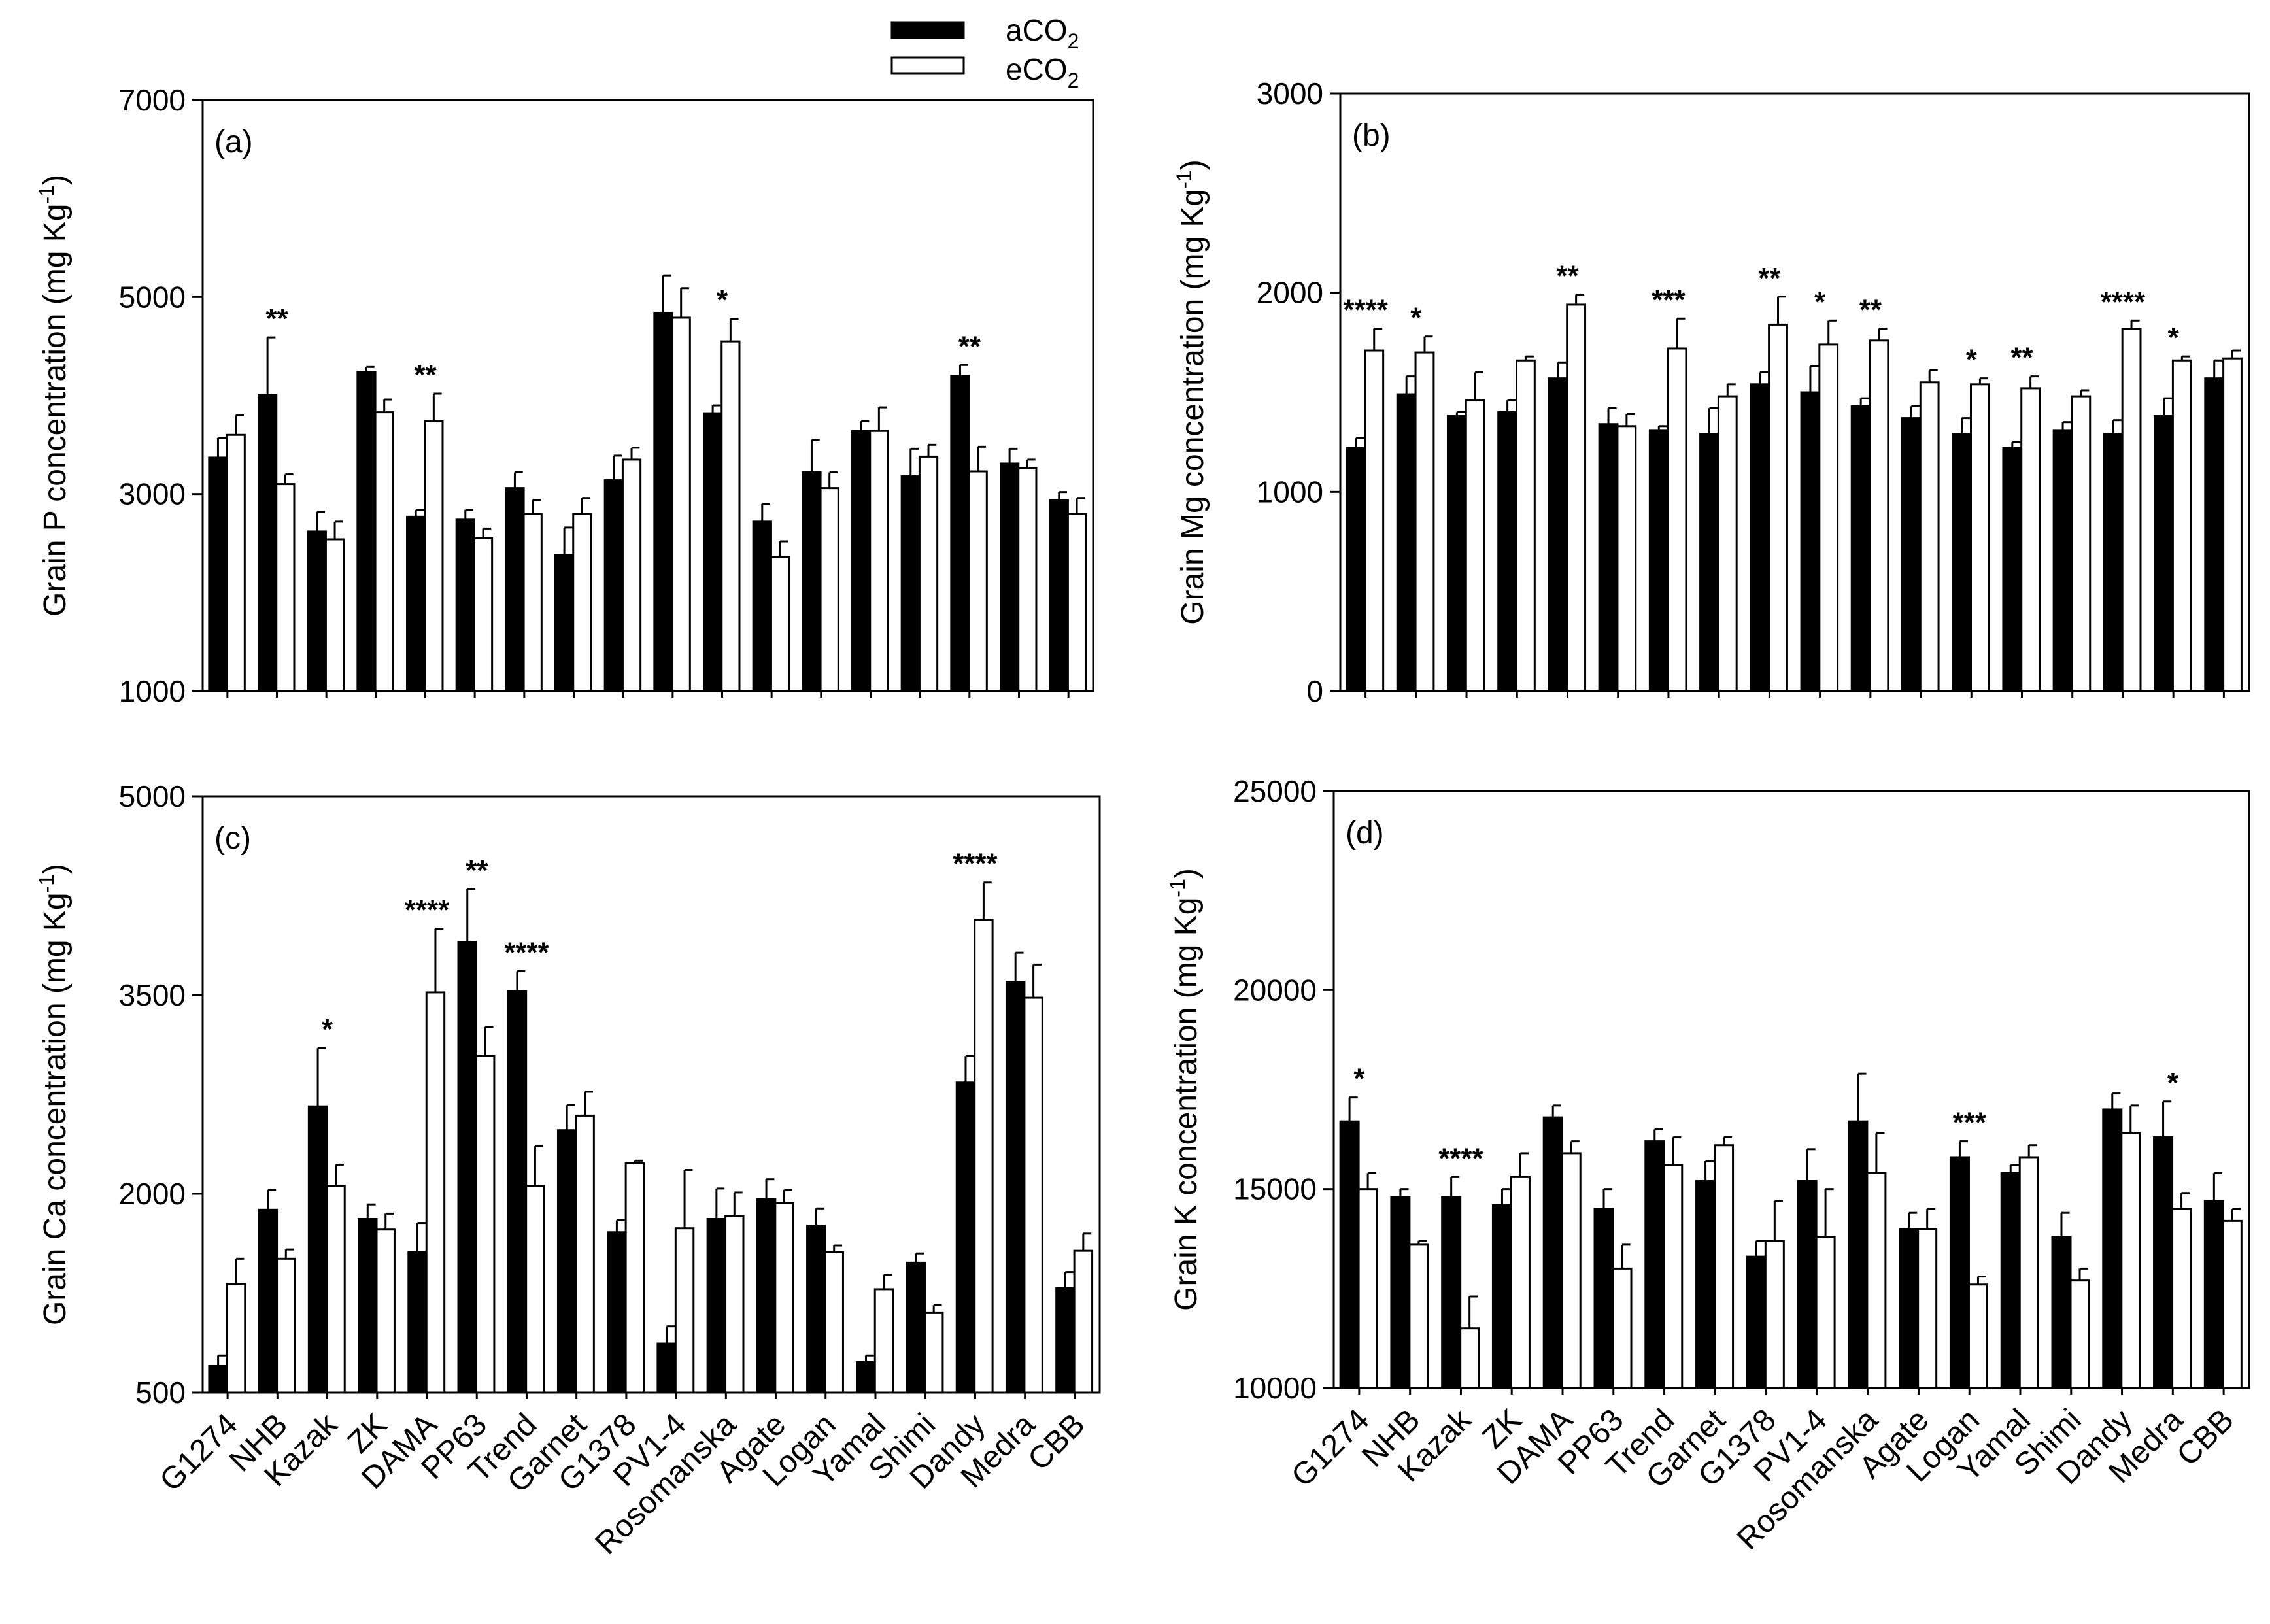 Image resolution: width=2270 pixels, height=1624 pixels. What do you see at coordinates (1820, 302) in the screenshot?
I see `significance-pv1-4: *` at bounding box center [1820, 302].